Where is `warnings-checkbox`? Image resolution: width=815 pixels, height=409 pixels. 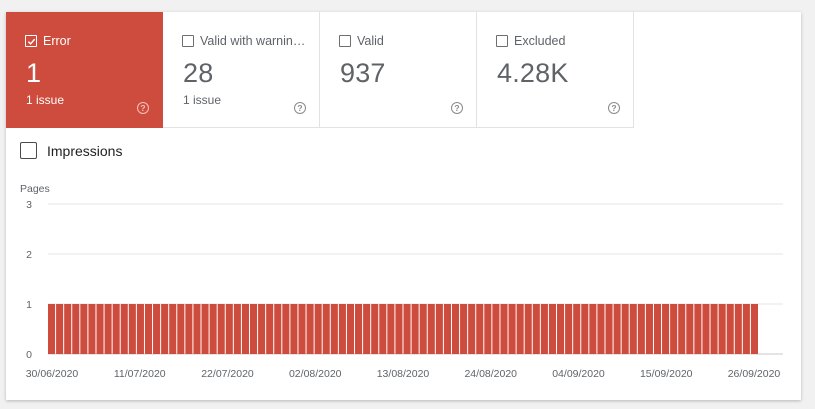
warnings-checkbox is located at coordinates (188, 41).